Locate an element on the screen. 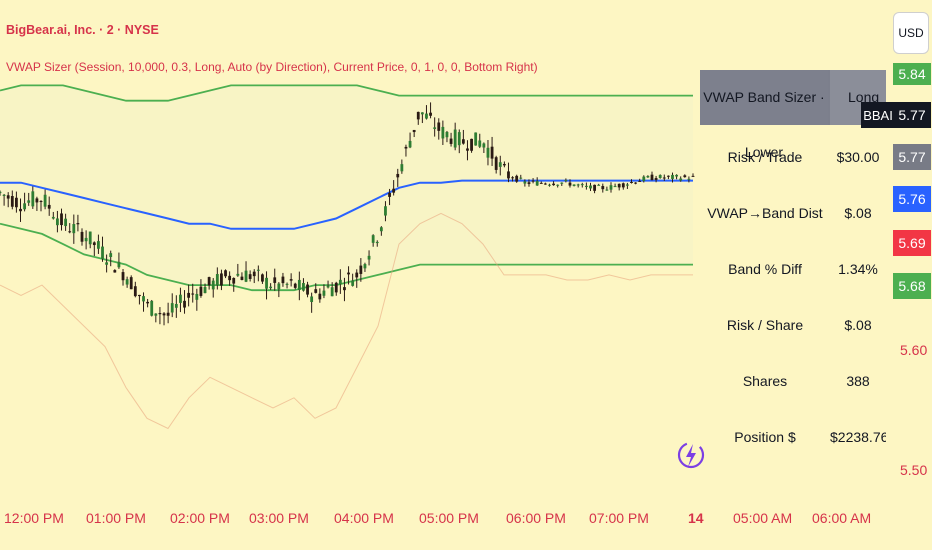 This screenshot has width=932, height=550. symbol-title: BigBear.ai, Inc. · 2 · NYSE is located at coordinates (82, 30).